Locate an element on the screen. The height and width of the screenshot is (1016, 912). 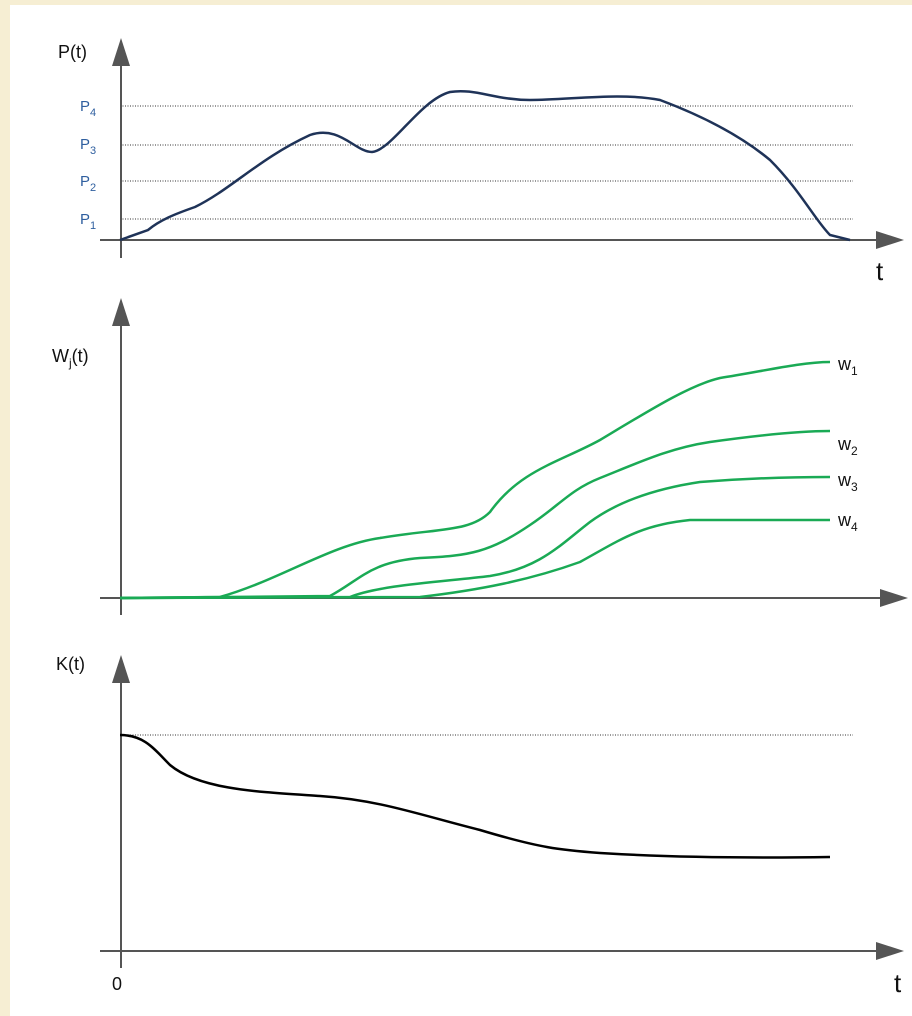
curve-label: w1 is located at coordinates (847, 366).